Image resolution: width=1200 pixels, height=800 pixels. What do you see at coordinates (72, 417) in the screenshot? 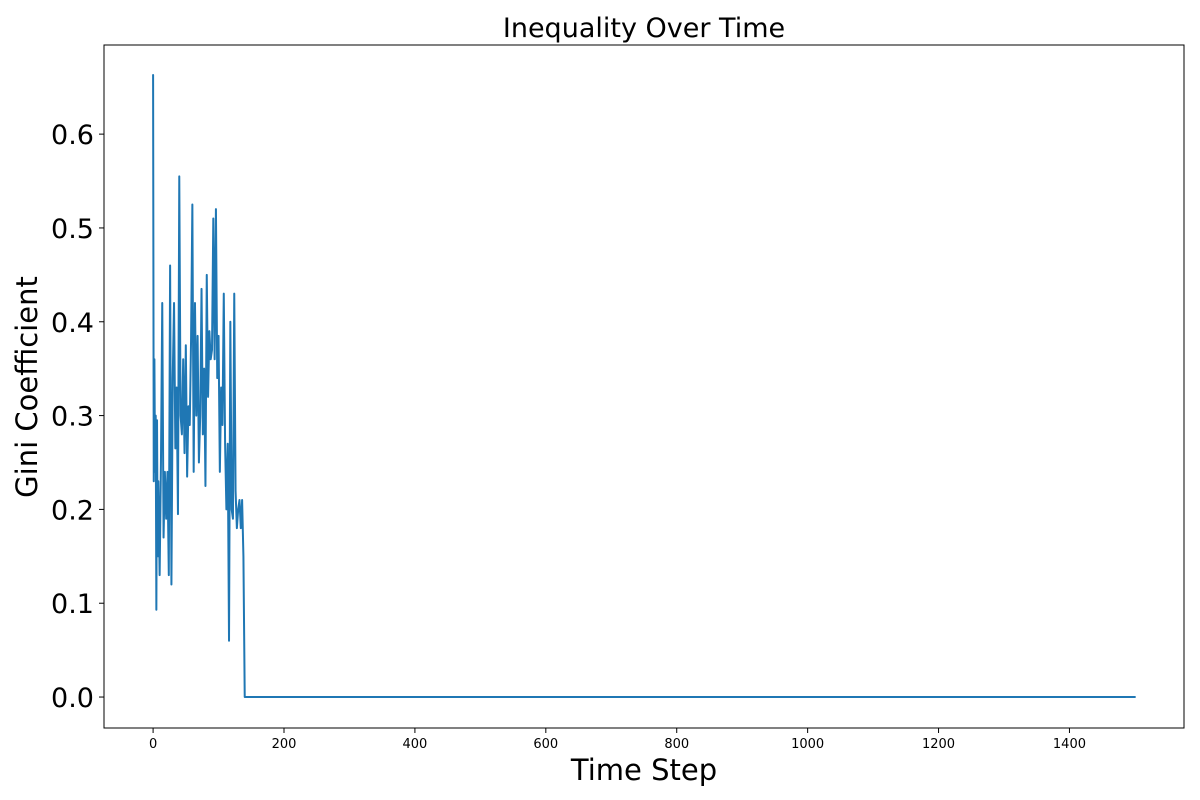
I see `y-tick-label: 0.3` at bounding box center [72, 417].